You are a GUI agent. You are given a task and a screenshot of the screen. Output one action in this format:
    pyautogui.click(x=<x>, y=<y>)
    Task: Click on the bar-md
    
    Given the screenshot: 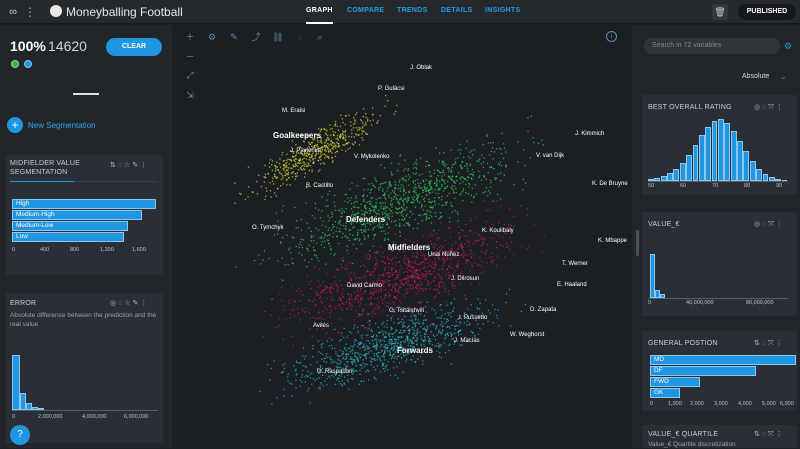 What is the action you would take?
    pyautogui.click(x=723, y=360)
    